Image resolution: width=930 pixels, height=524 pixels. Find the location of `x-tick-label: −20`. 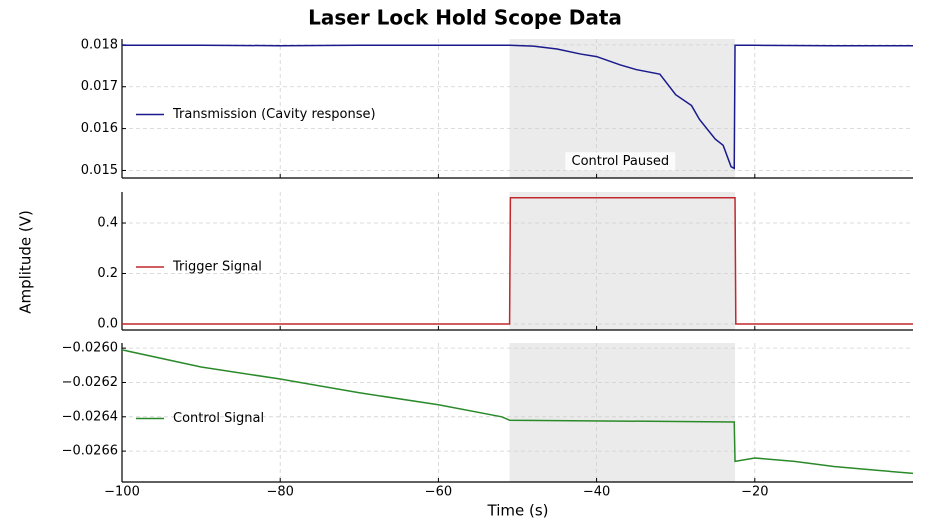

x-tick-label: −20 is located at coordinates (754, 492).